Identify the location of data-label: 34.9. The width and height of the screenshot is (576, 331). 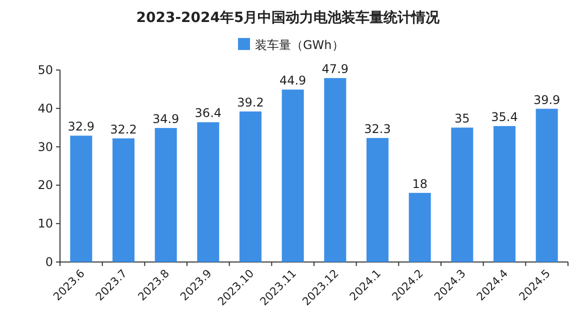
(166, 119).